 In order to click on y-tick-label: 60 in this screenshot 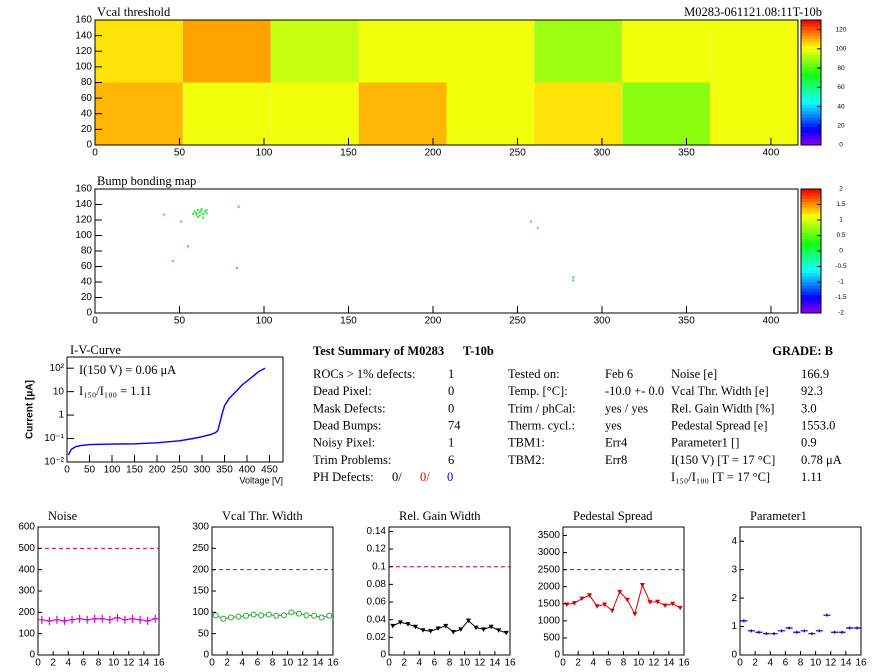, I will do `click(87, 98)`.